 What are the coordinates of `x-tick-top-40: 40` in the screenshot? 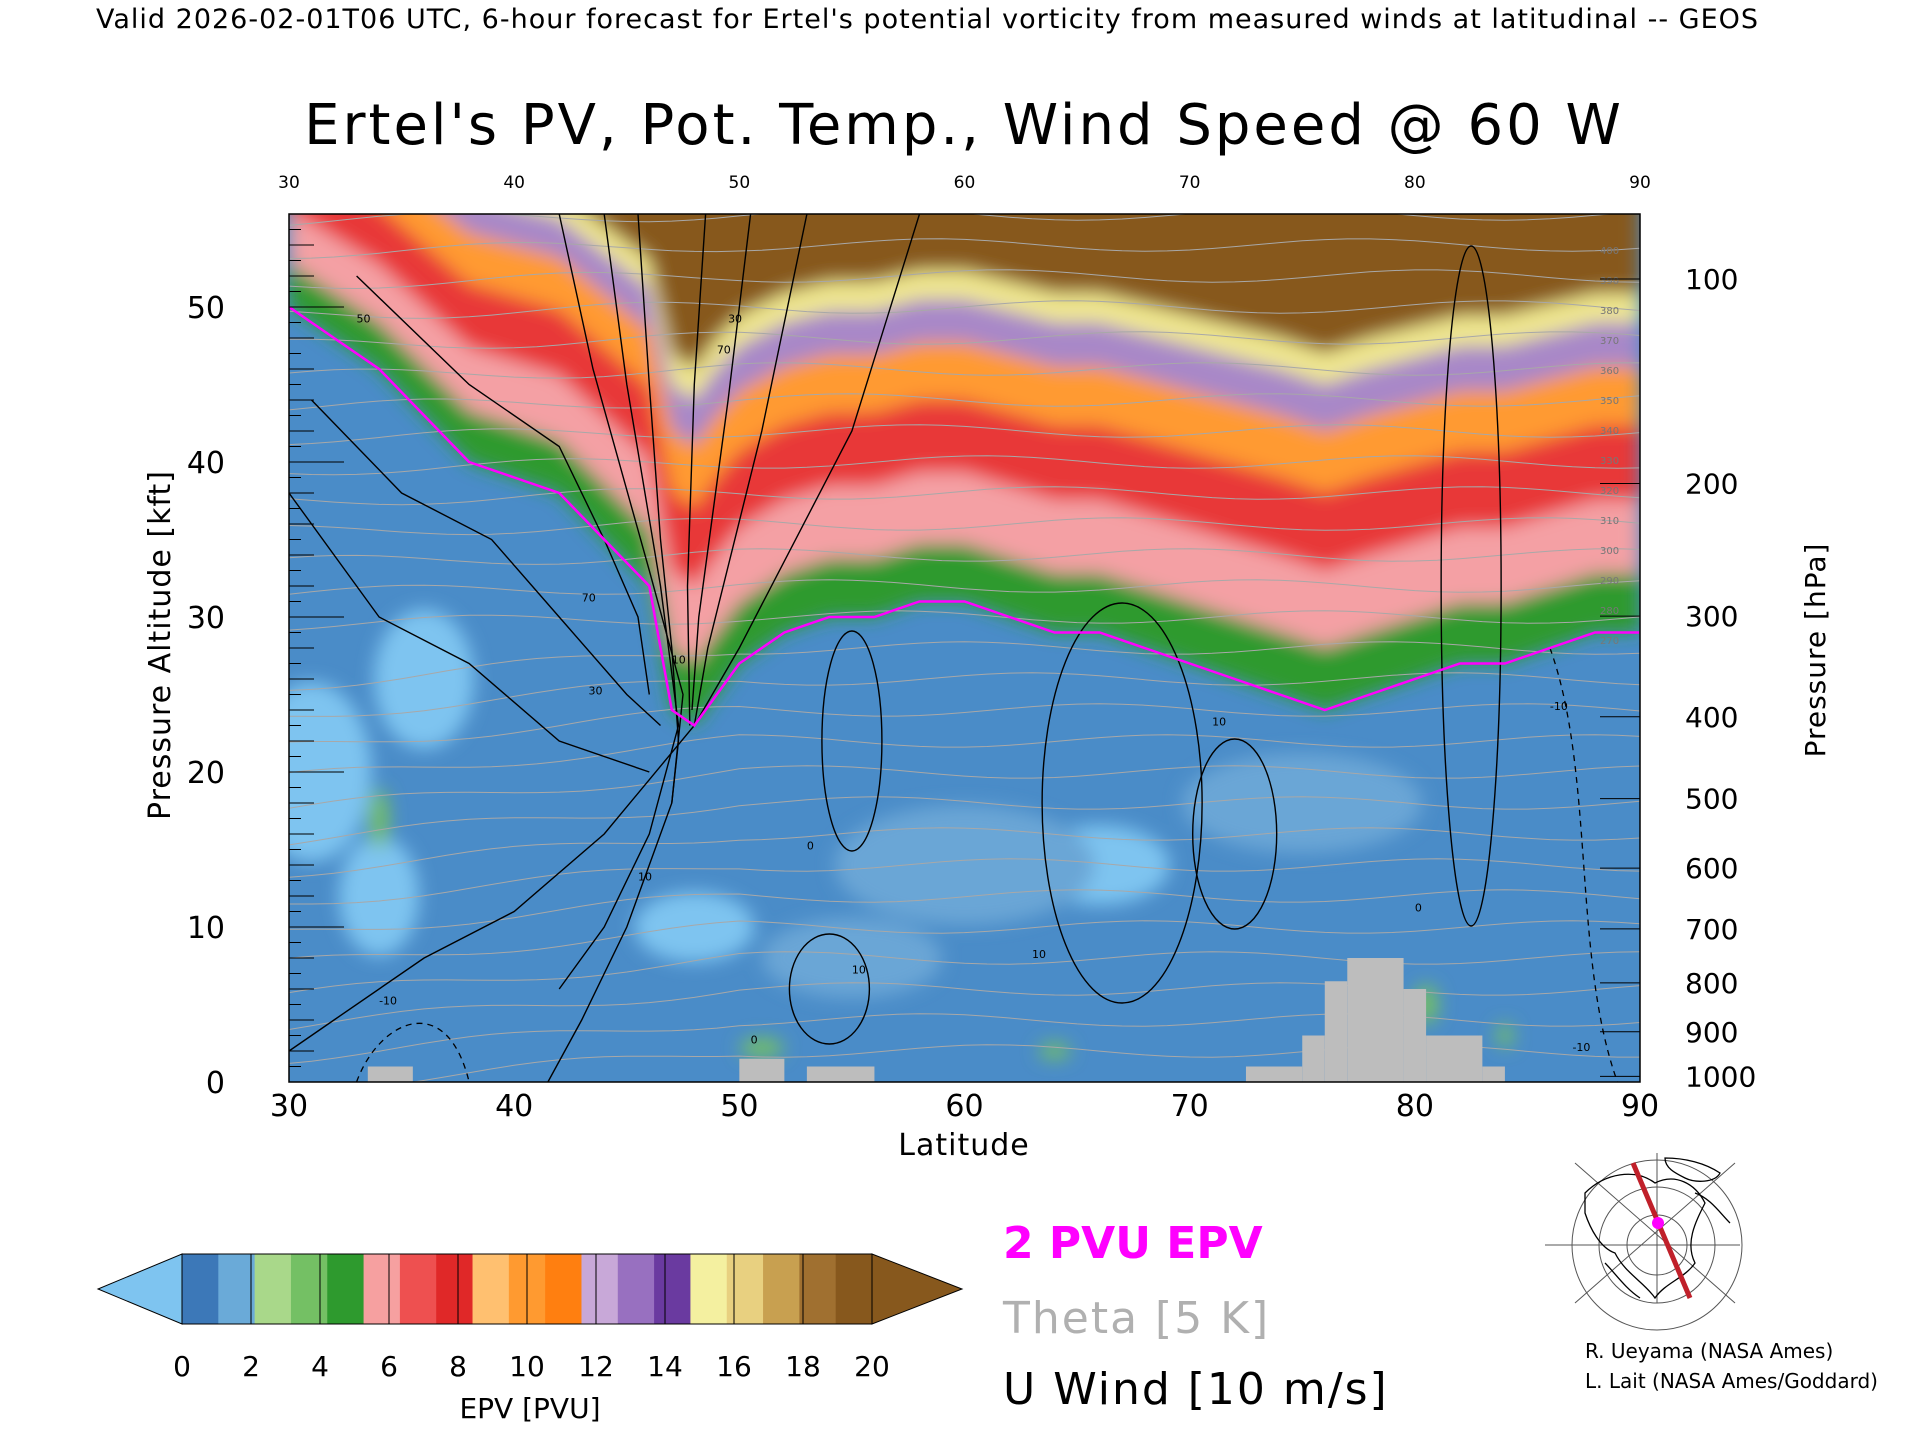 It's located at (514, 183).